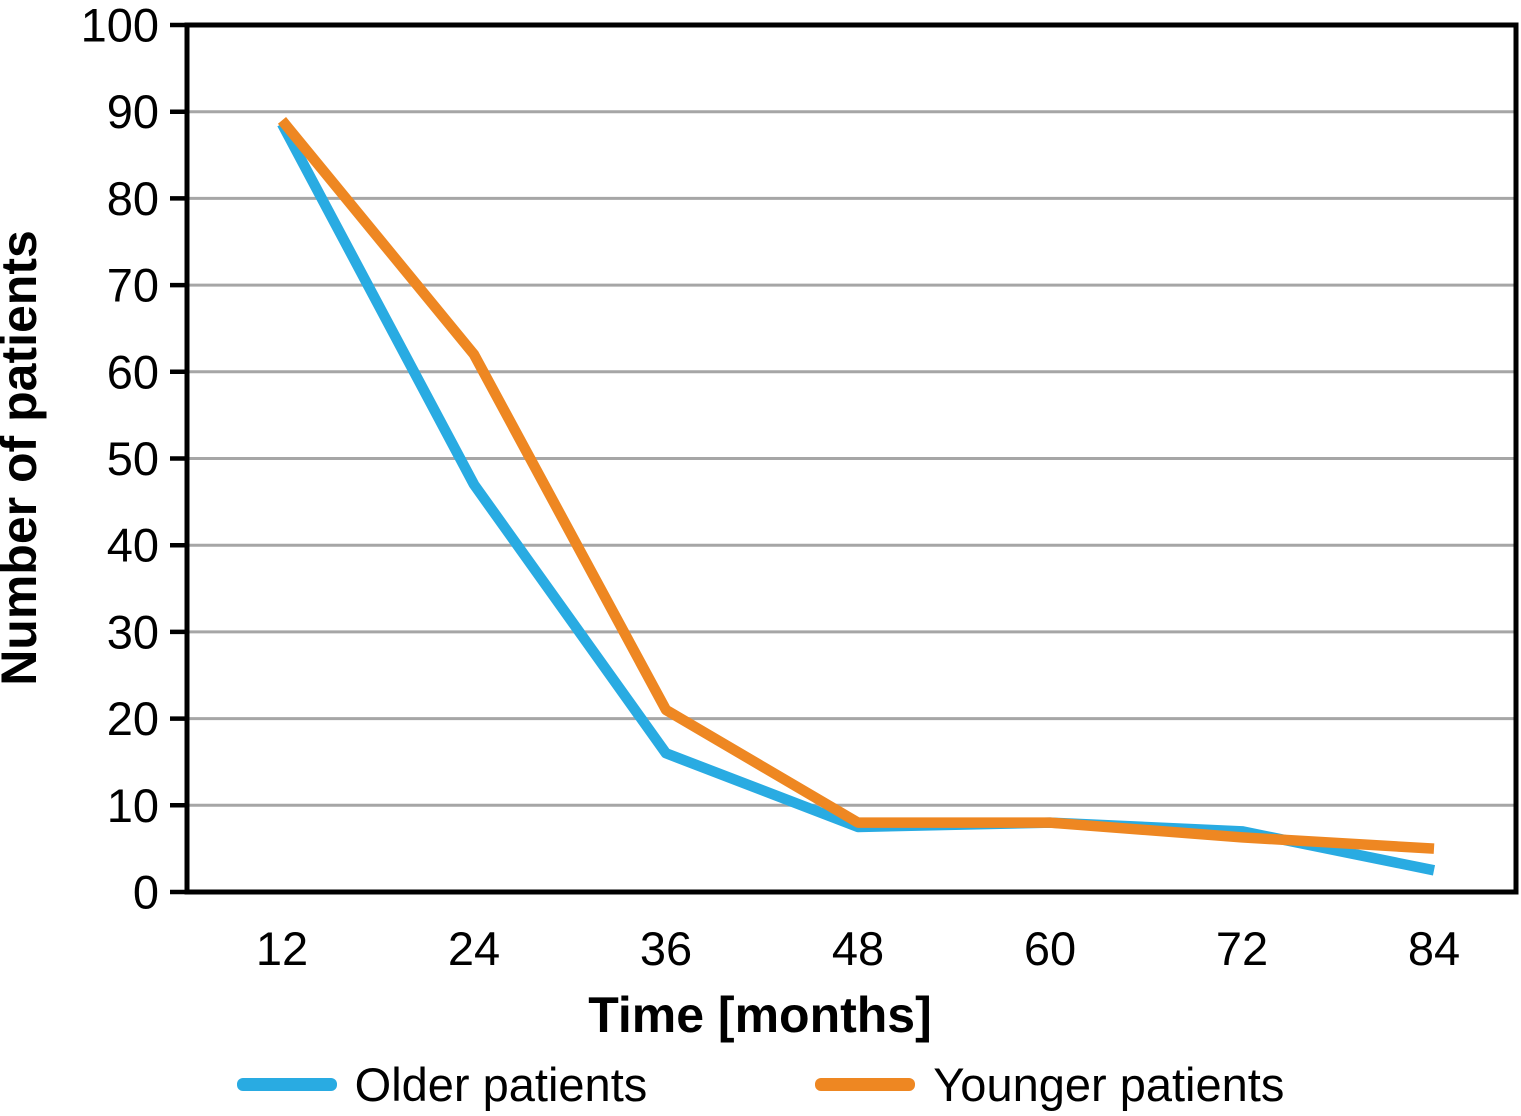  What do you see at coordinates (133, 458) in the screenshot?
I see `y-tick-label: 50` at bounding box center [133, 458].